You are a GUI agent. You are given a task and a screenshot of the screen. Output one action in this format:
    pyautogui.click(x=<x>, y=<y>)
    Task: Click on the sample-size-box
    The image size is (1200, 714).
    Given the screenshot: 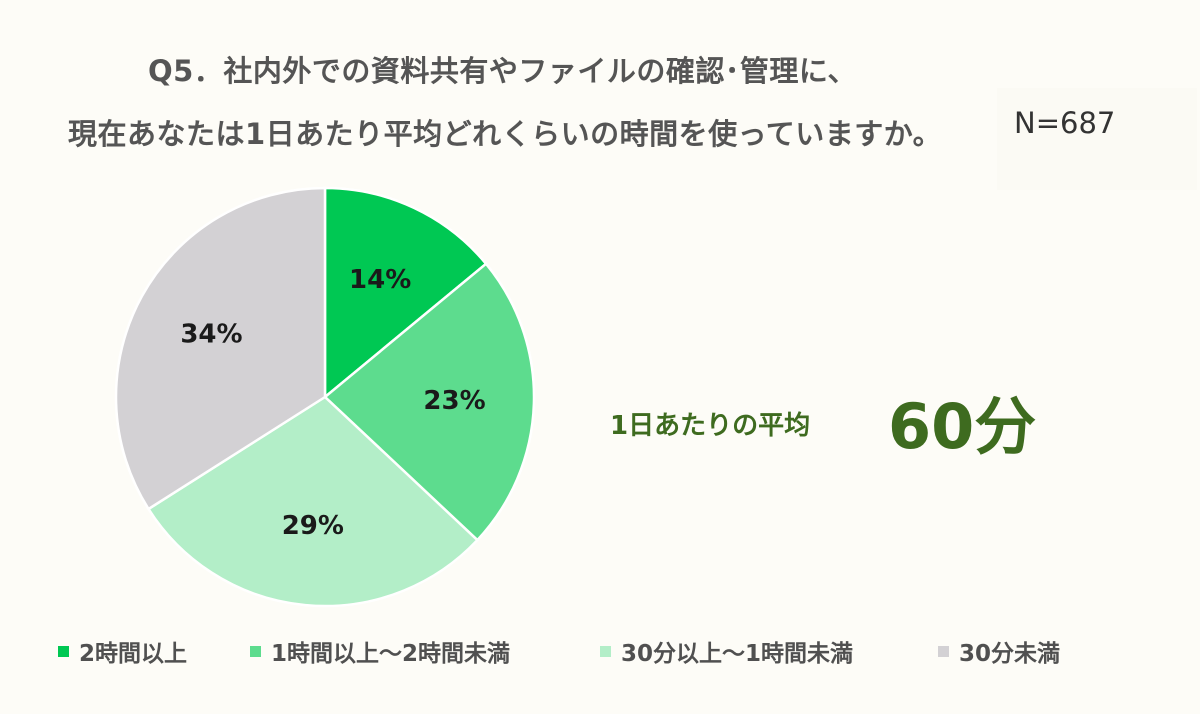 What is the action you would take?
    pyautogui.click(x=1097, y=139)
    